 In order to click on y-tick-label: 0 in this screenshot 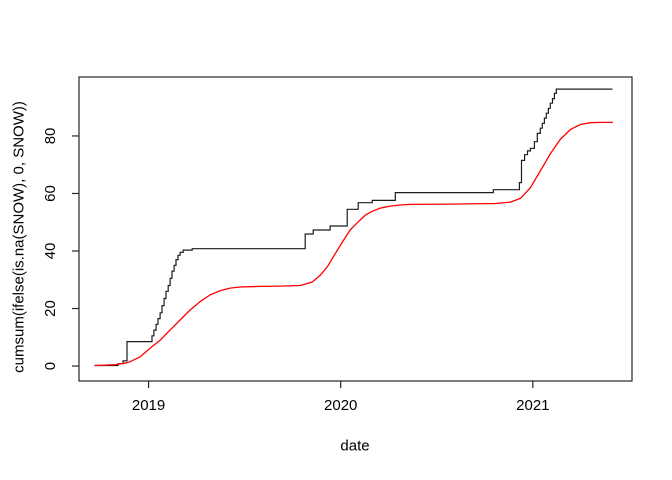, I will do `click(50, 366)`.